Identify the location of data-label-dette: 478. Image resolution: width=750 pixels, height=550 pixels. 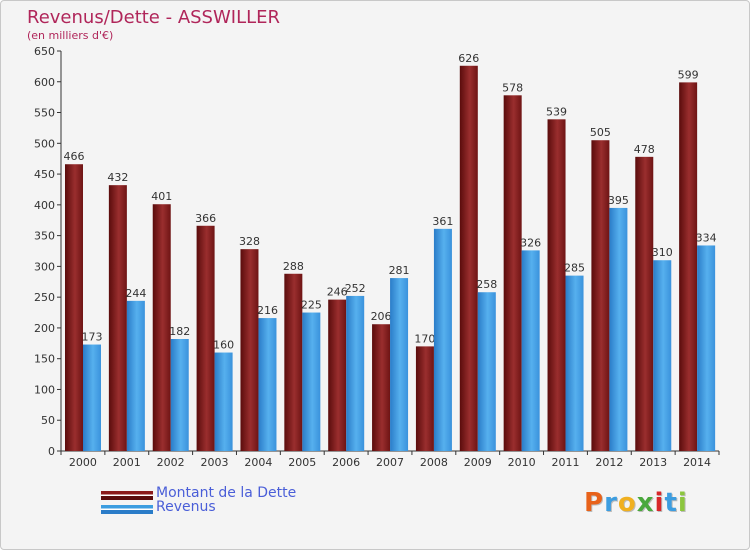
(644, 149).